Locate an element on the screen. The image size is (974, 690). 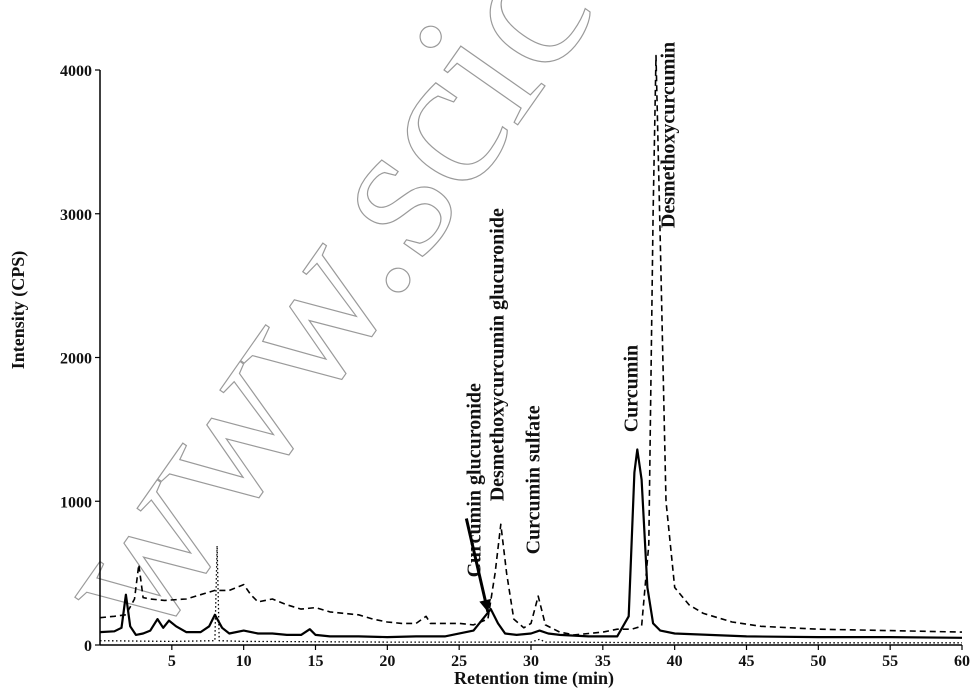
x-tick-label: 10 is located at coordinates (244, 661).